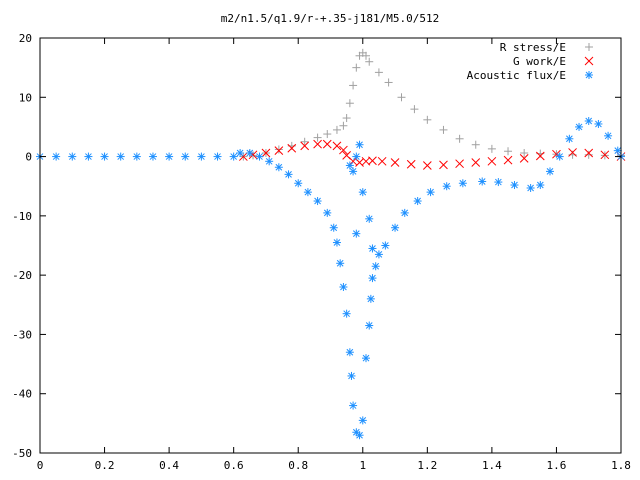 The height and width of the screenshot is (480, 640). What do you see at coordinates (330, 18) in the screenshot?
I see `chart-title: m2/n1.5/q1.9/r-+.35-j181/M5.0/512` at bounding box center [330, 18].